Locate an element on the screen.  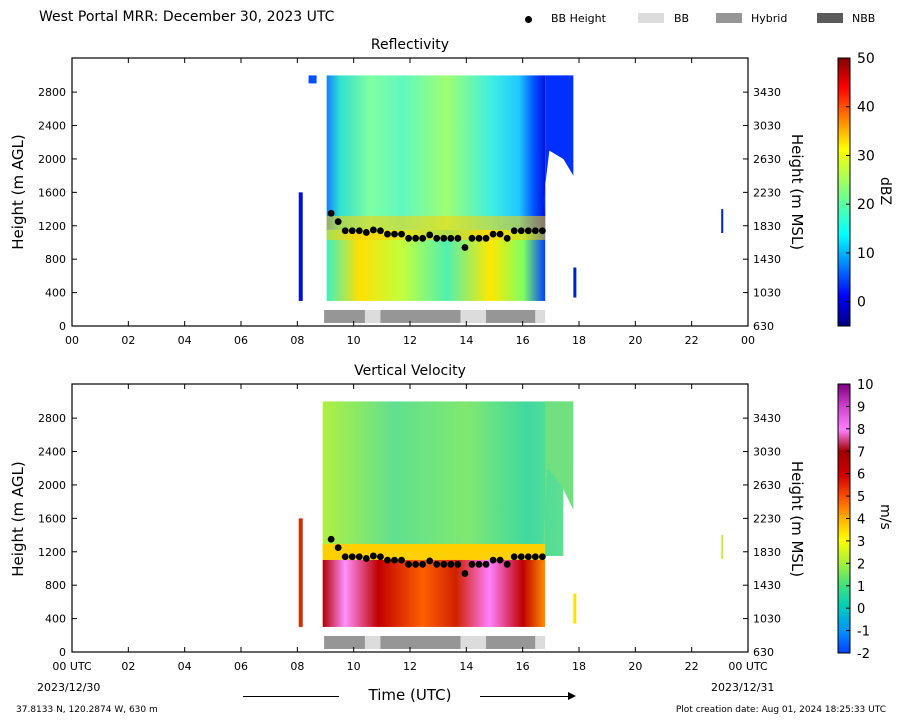
location-text: 37.8133 N, 120.2874 W, 630 m is located at coordinates (87, 710).